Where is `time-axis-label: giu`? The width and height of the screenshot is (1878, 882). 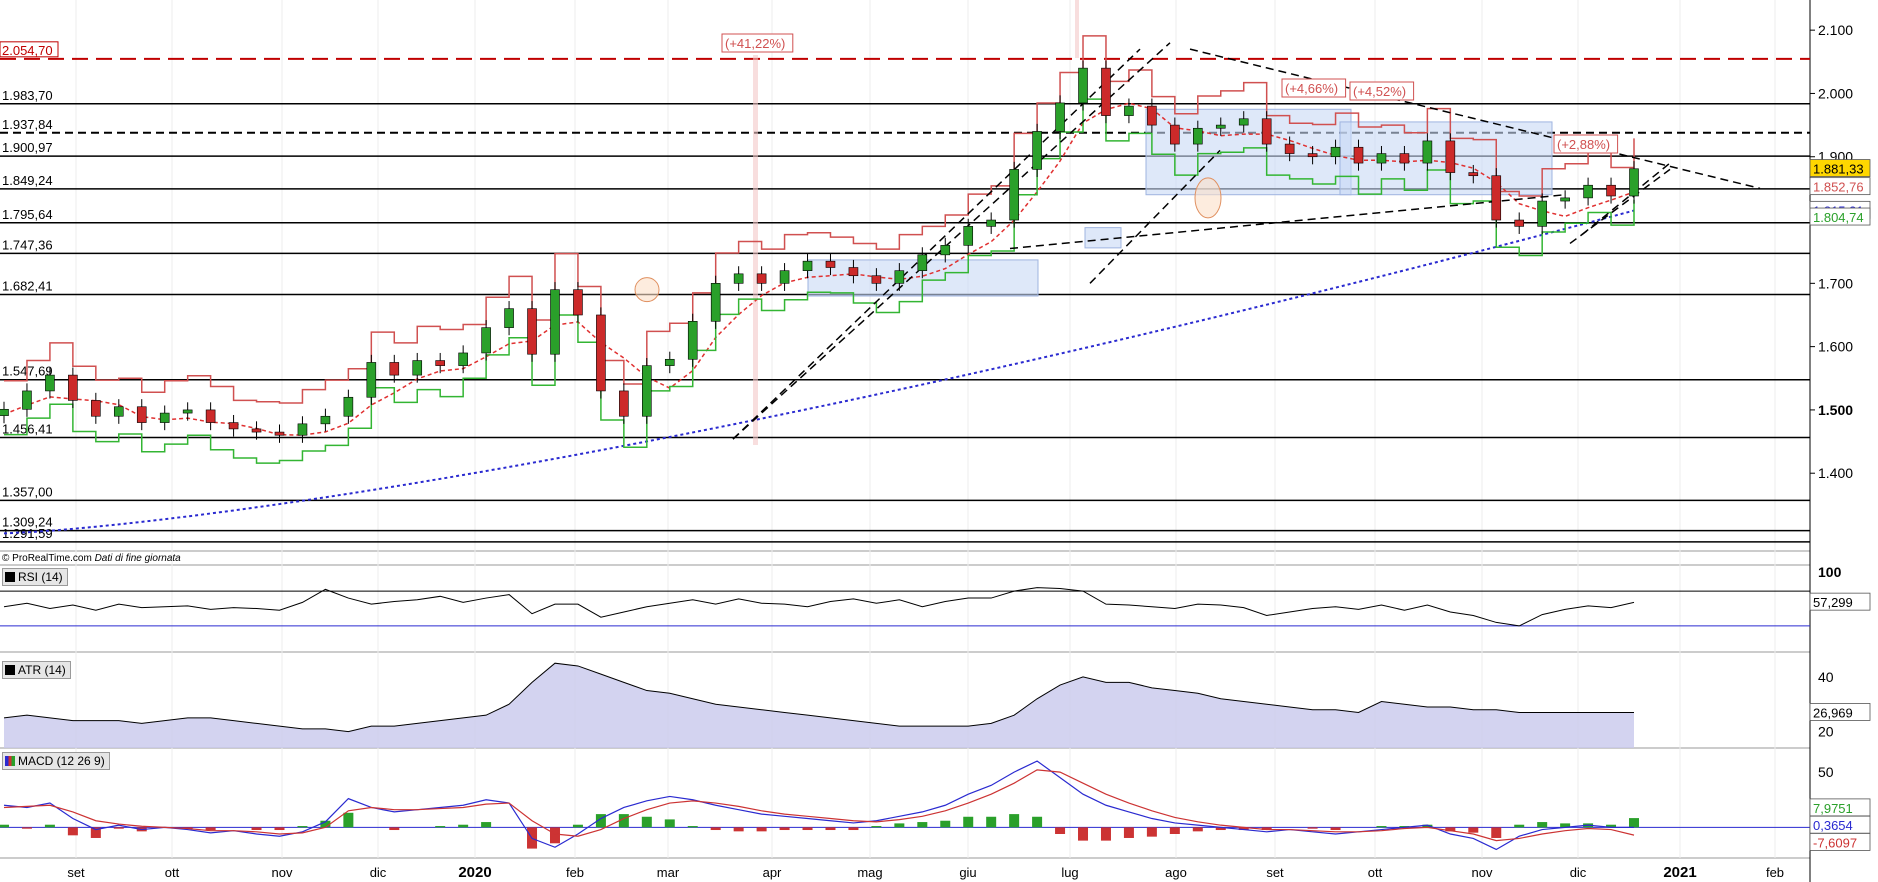 time-axis-label: giu is located at coordinates (967, 872).